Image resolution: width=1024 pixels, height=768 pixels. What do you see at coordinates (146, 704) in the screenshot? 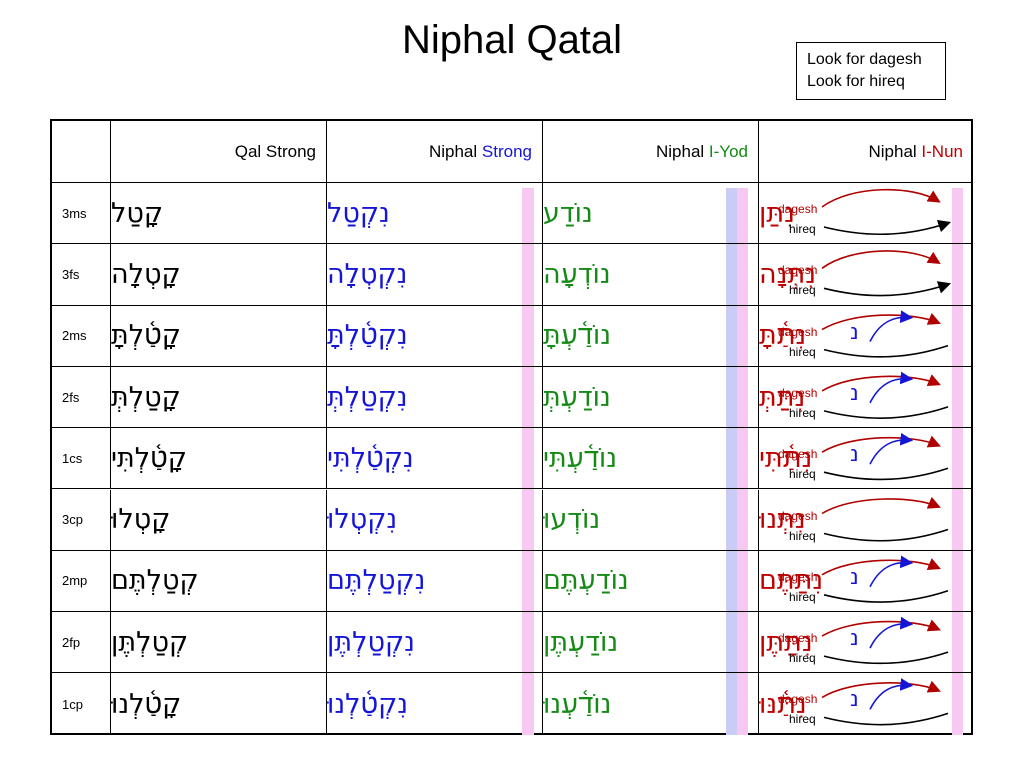
I see `hebrew-word: קָטַ֫לְנוּ` at bounding box center [146, 704].